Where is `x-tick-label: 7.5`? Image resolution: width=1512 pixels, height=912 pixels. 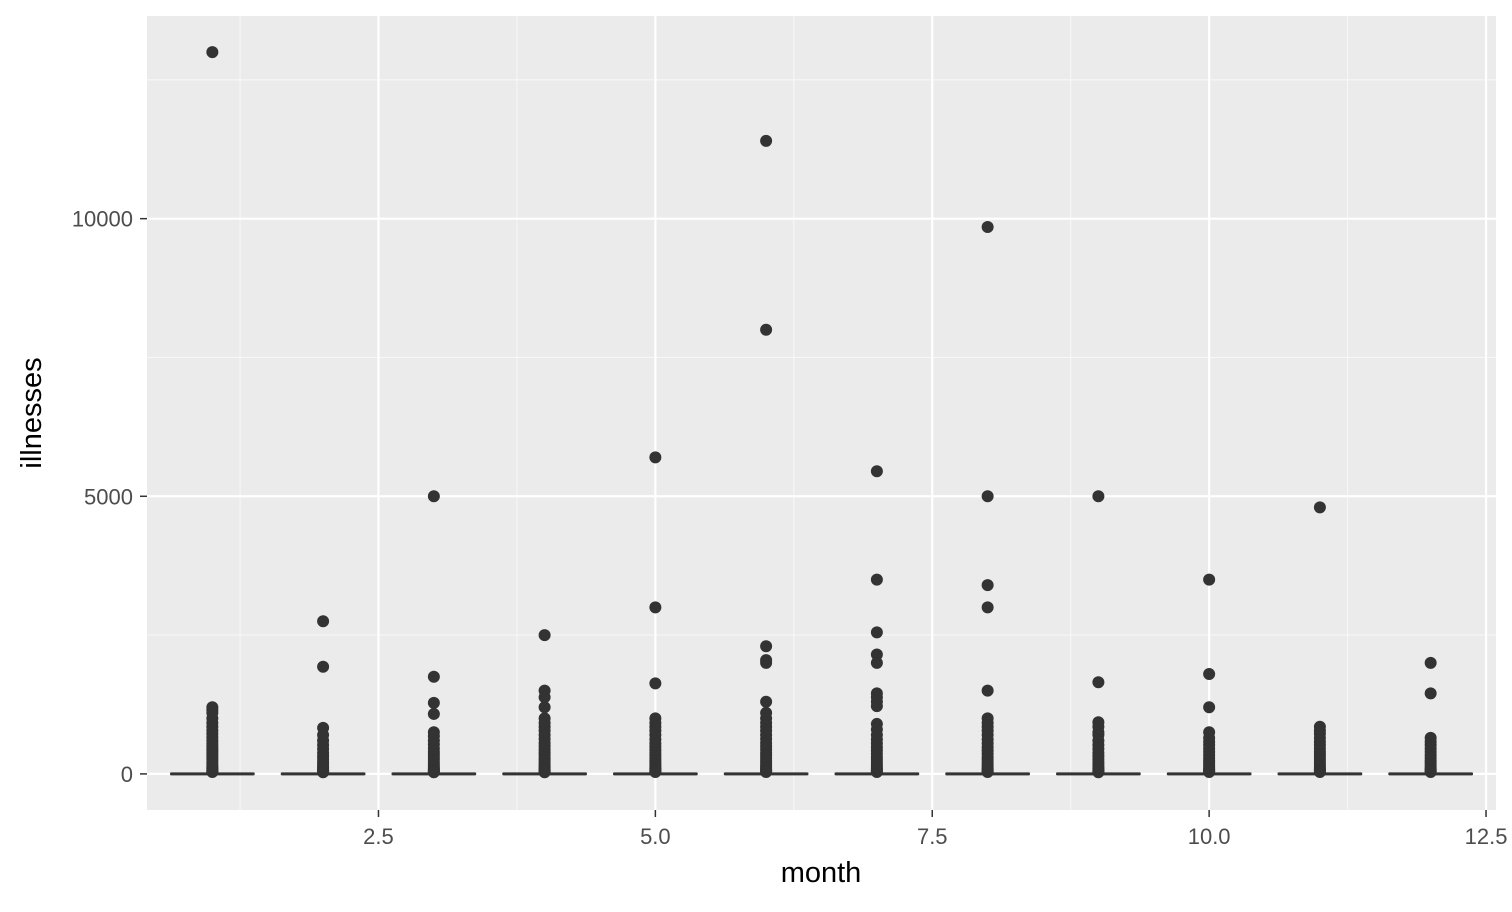 x-tick-label: 7.5 is located at coordinates (932, 836).